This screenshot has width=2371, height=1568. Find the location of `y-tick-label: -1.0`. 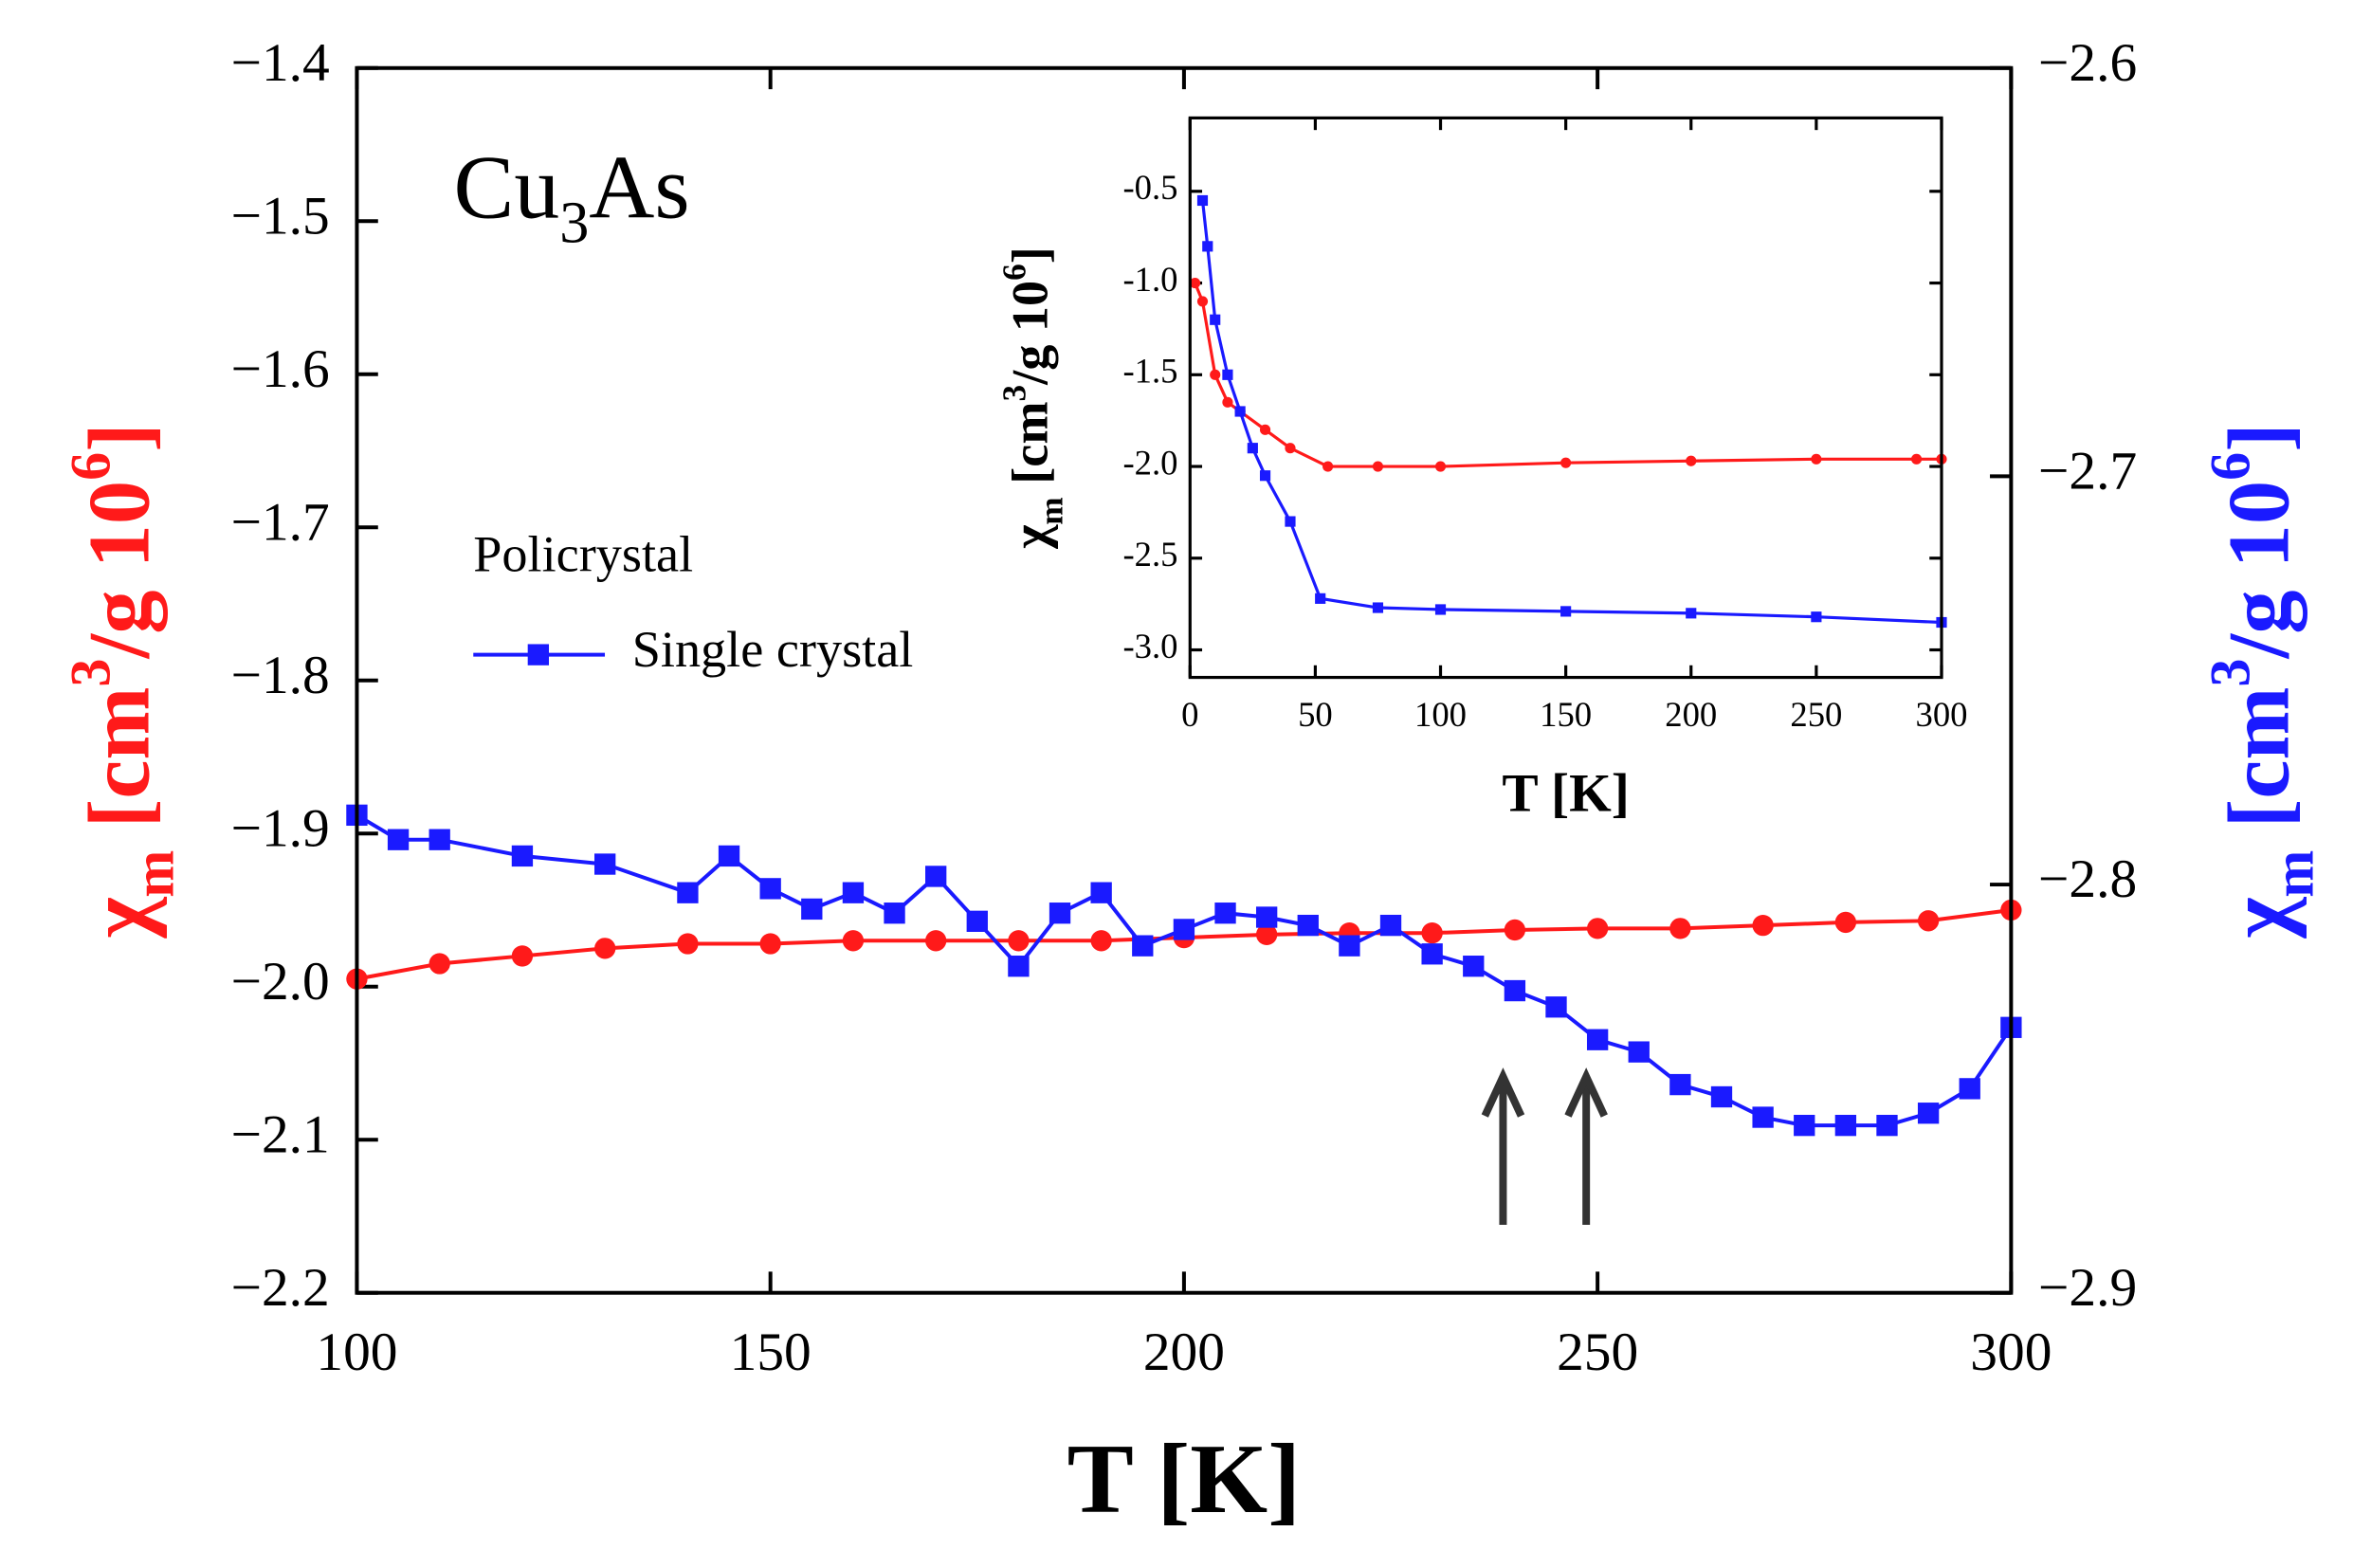

y-tick-label: -1.0 is located at coordinates (1149, 279).